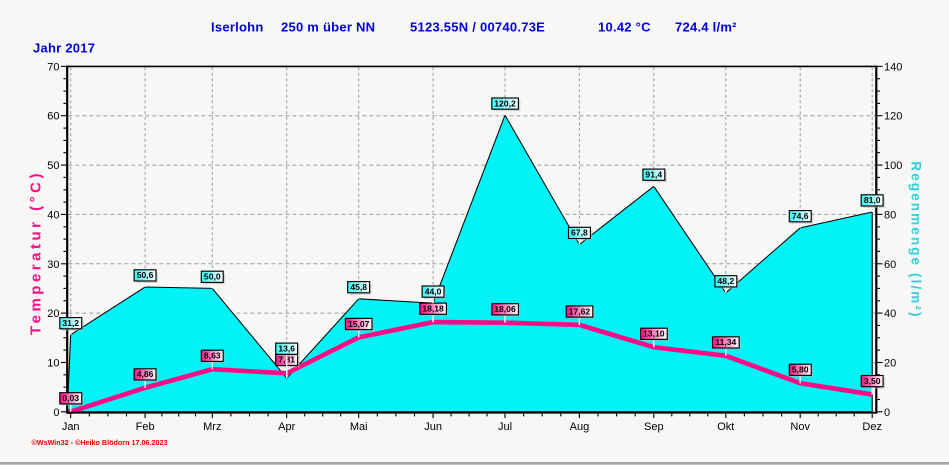 The height and width of the screenshot is (465, 949). What do you see at coordinates (800, 427) in the screenshot?
I see `svg-text: Nov` at bounding box center [800, 427].